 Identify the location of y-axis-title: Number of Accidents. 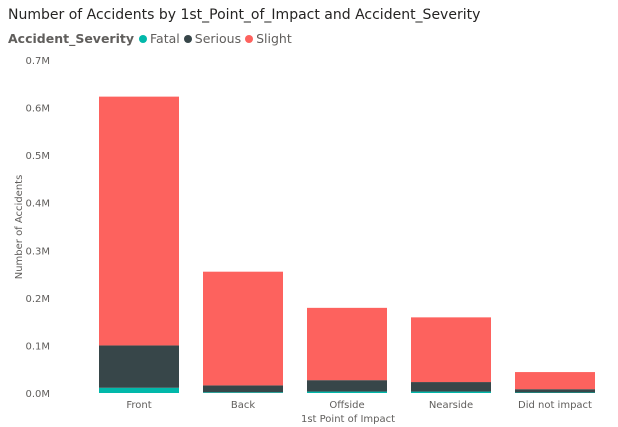
(19, 227).